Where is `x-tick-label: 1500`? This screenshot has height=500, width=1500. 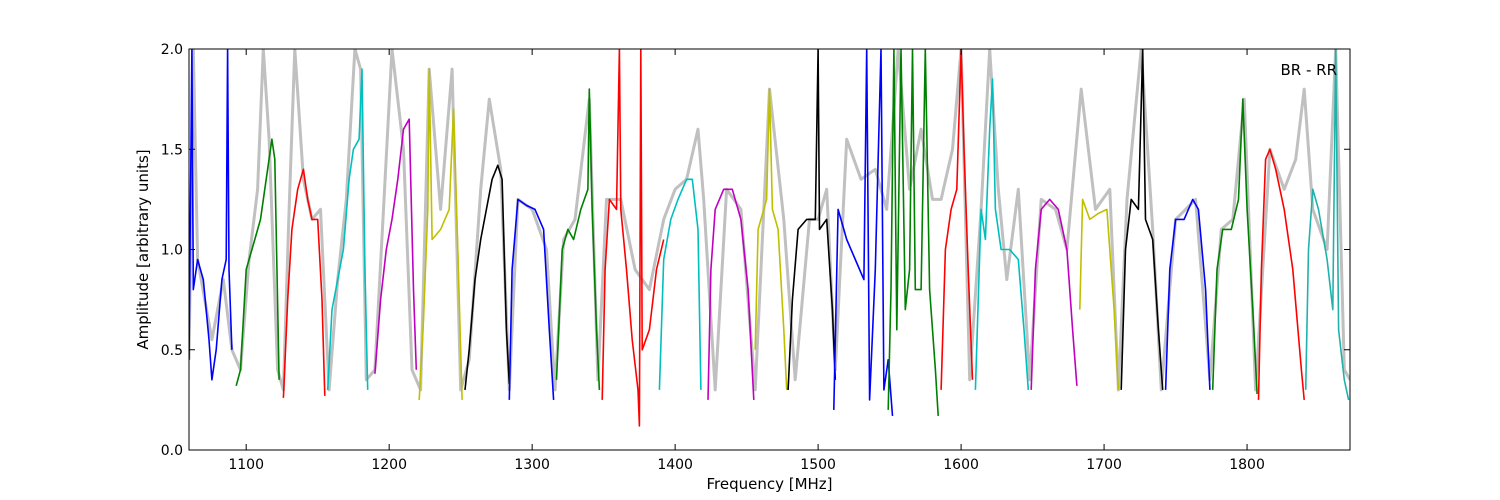 x-tick-label: 1500 is located at coordinates (818, 465).